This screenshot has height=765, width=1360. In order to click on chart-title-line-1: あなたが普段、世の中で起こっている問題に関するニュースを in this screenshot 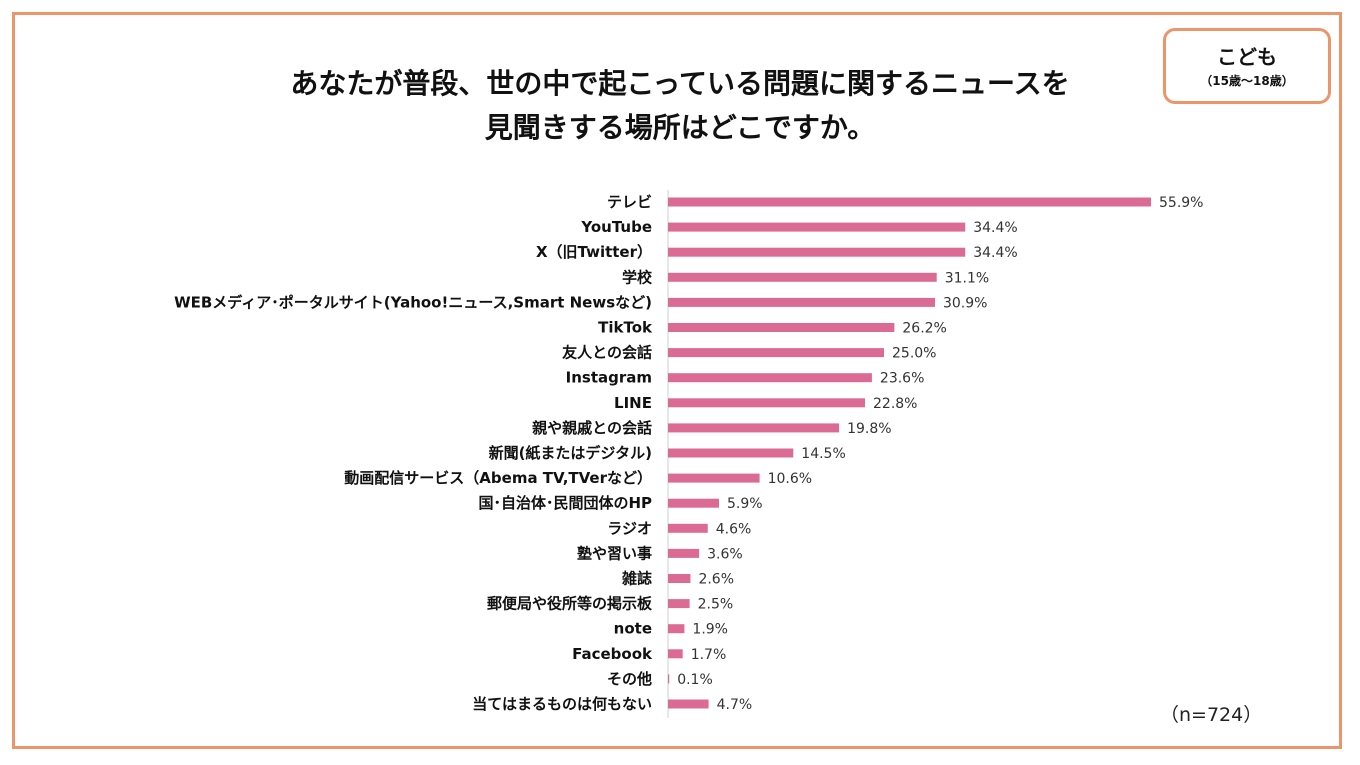, I will do `click(680, 83)`.